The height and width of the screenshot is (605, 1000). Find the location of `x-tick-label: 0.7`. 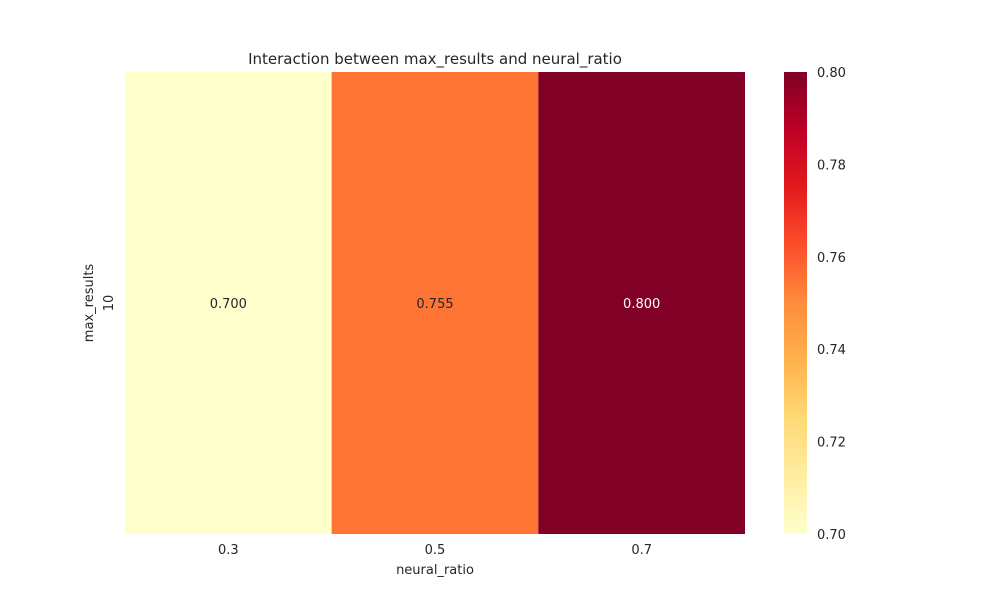

x-tick-label: 0.7 is located at coordinates (641, 550).